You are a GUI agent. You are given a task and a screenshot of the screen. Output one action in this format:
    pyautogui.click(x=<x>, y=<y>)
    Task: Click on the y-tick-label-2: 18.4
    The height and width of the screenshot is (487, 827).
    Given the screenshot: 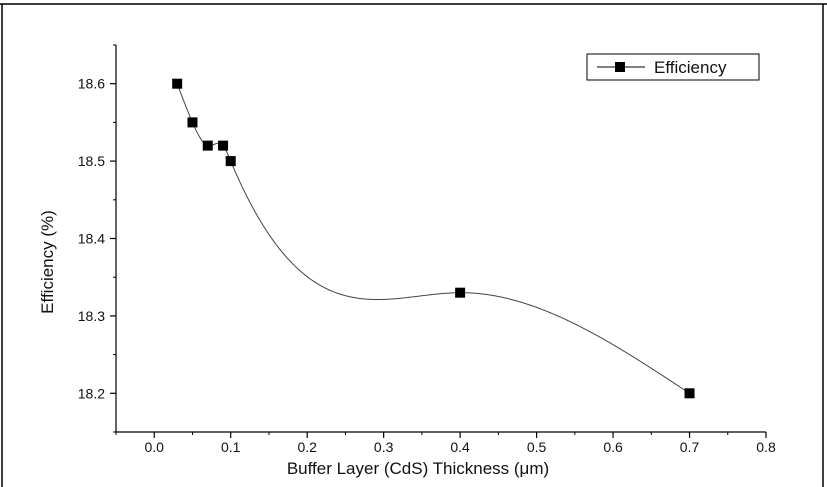 What is the action you would take?
    pyautogui.click(x=91, y=239)
    